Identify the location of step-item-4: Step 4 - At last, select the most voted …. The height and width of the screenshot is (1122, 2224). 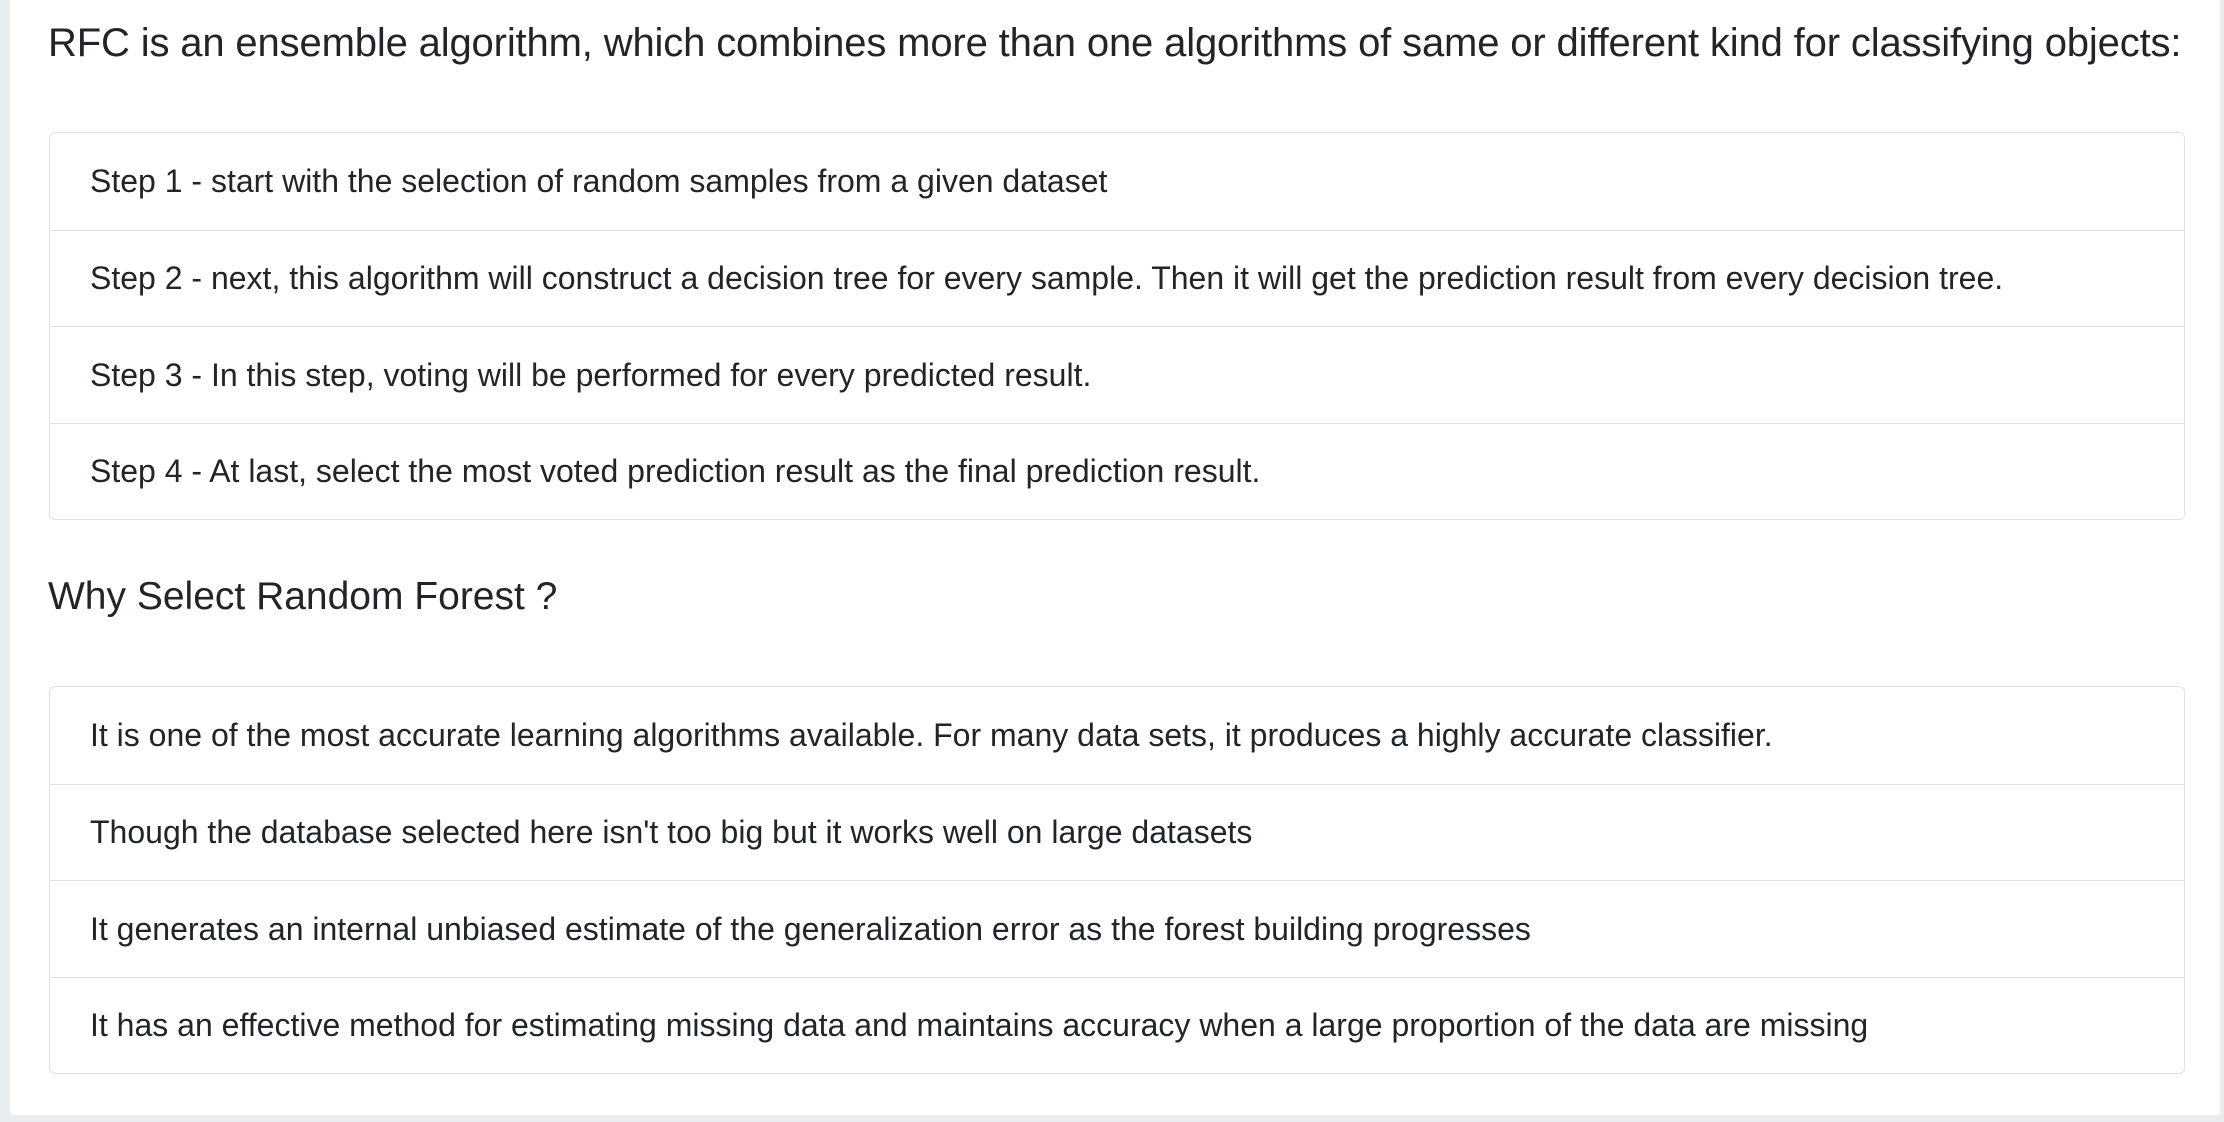
(1117, 471).